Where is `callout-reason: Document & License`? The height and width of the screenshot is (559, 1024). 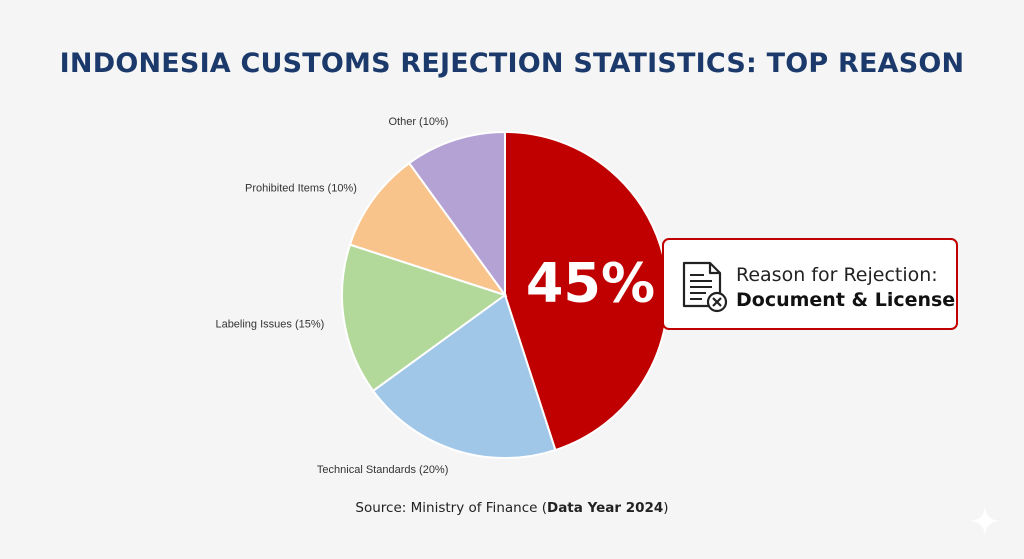
callout-reason: Document & License is located at coordinates (846, 300).